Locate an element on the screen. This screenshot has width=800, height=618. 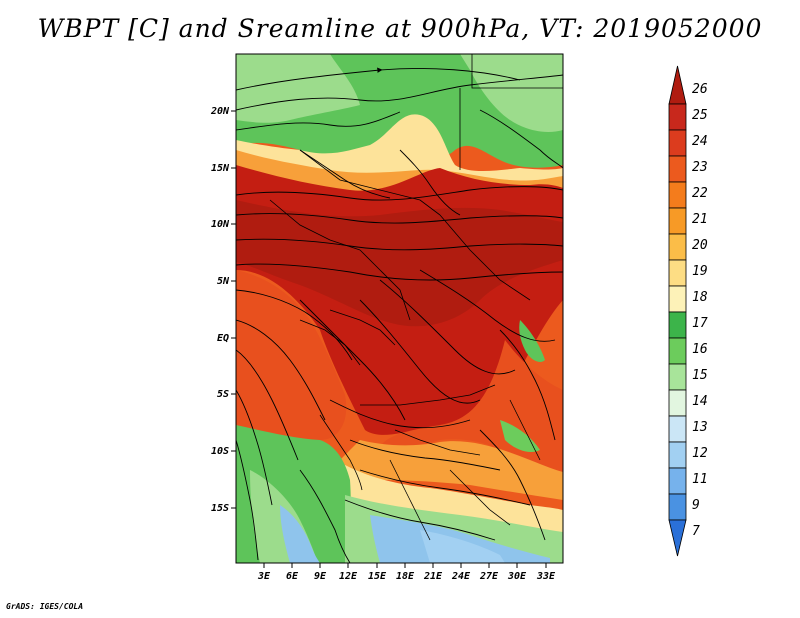
colorbar-label: 19 is located at coordinates (700, 271).